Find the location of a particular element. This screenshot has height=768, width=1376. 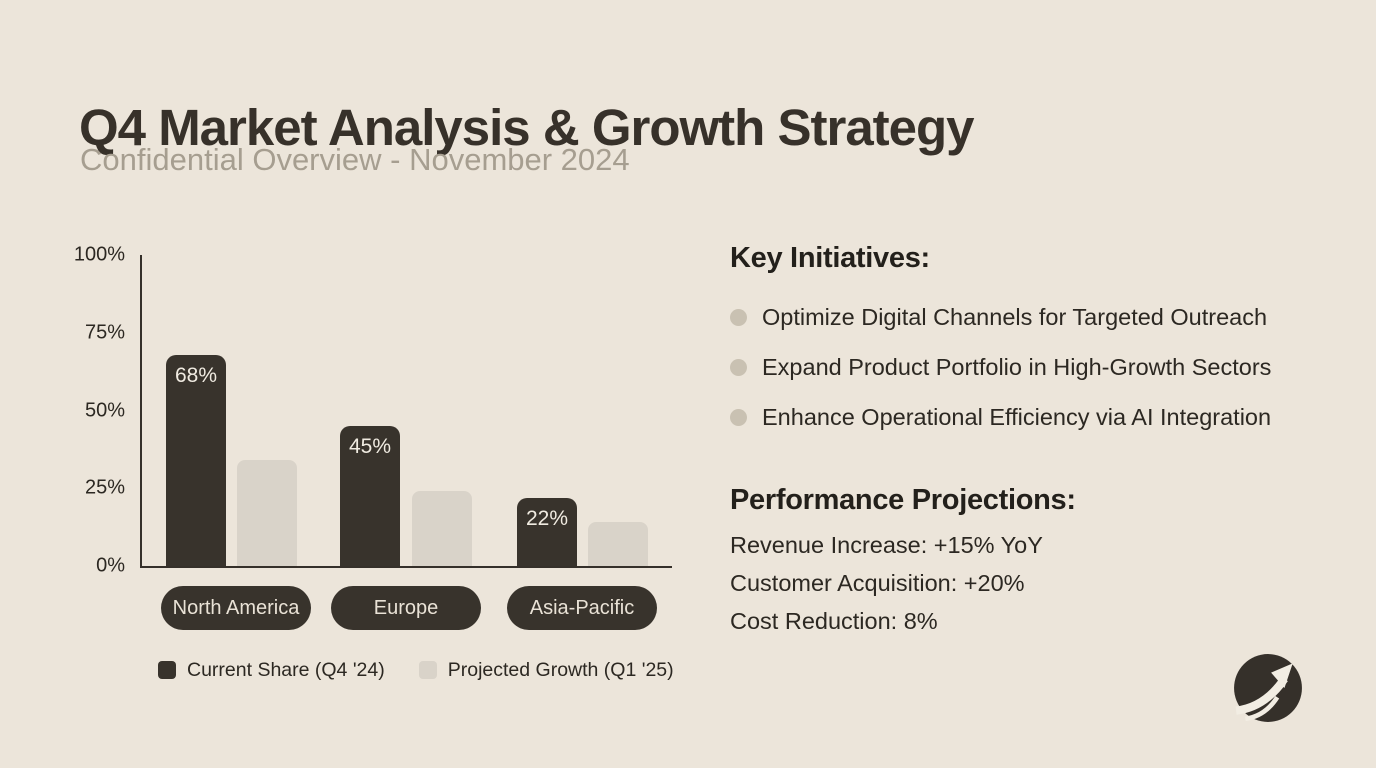

bar-current-share-0: 68% is located at coordinates (196, 460).